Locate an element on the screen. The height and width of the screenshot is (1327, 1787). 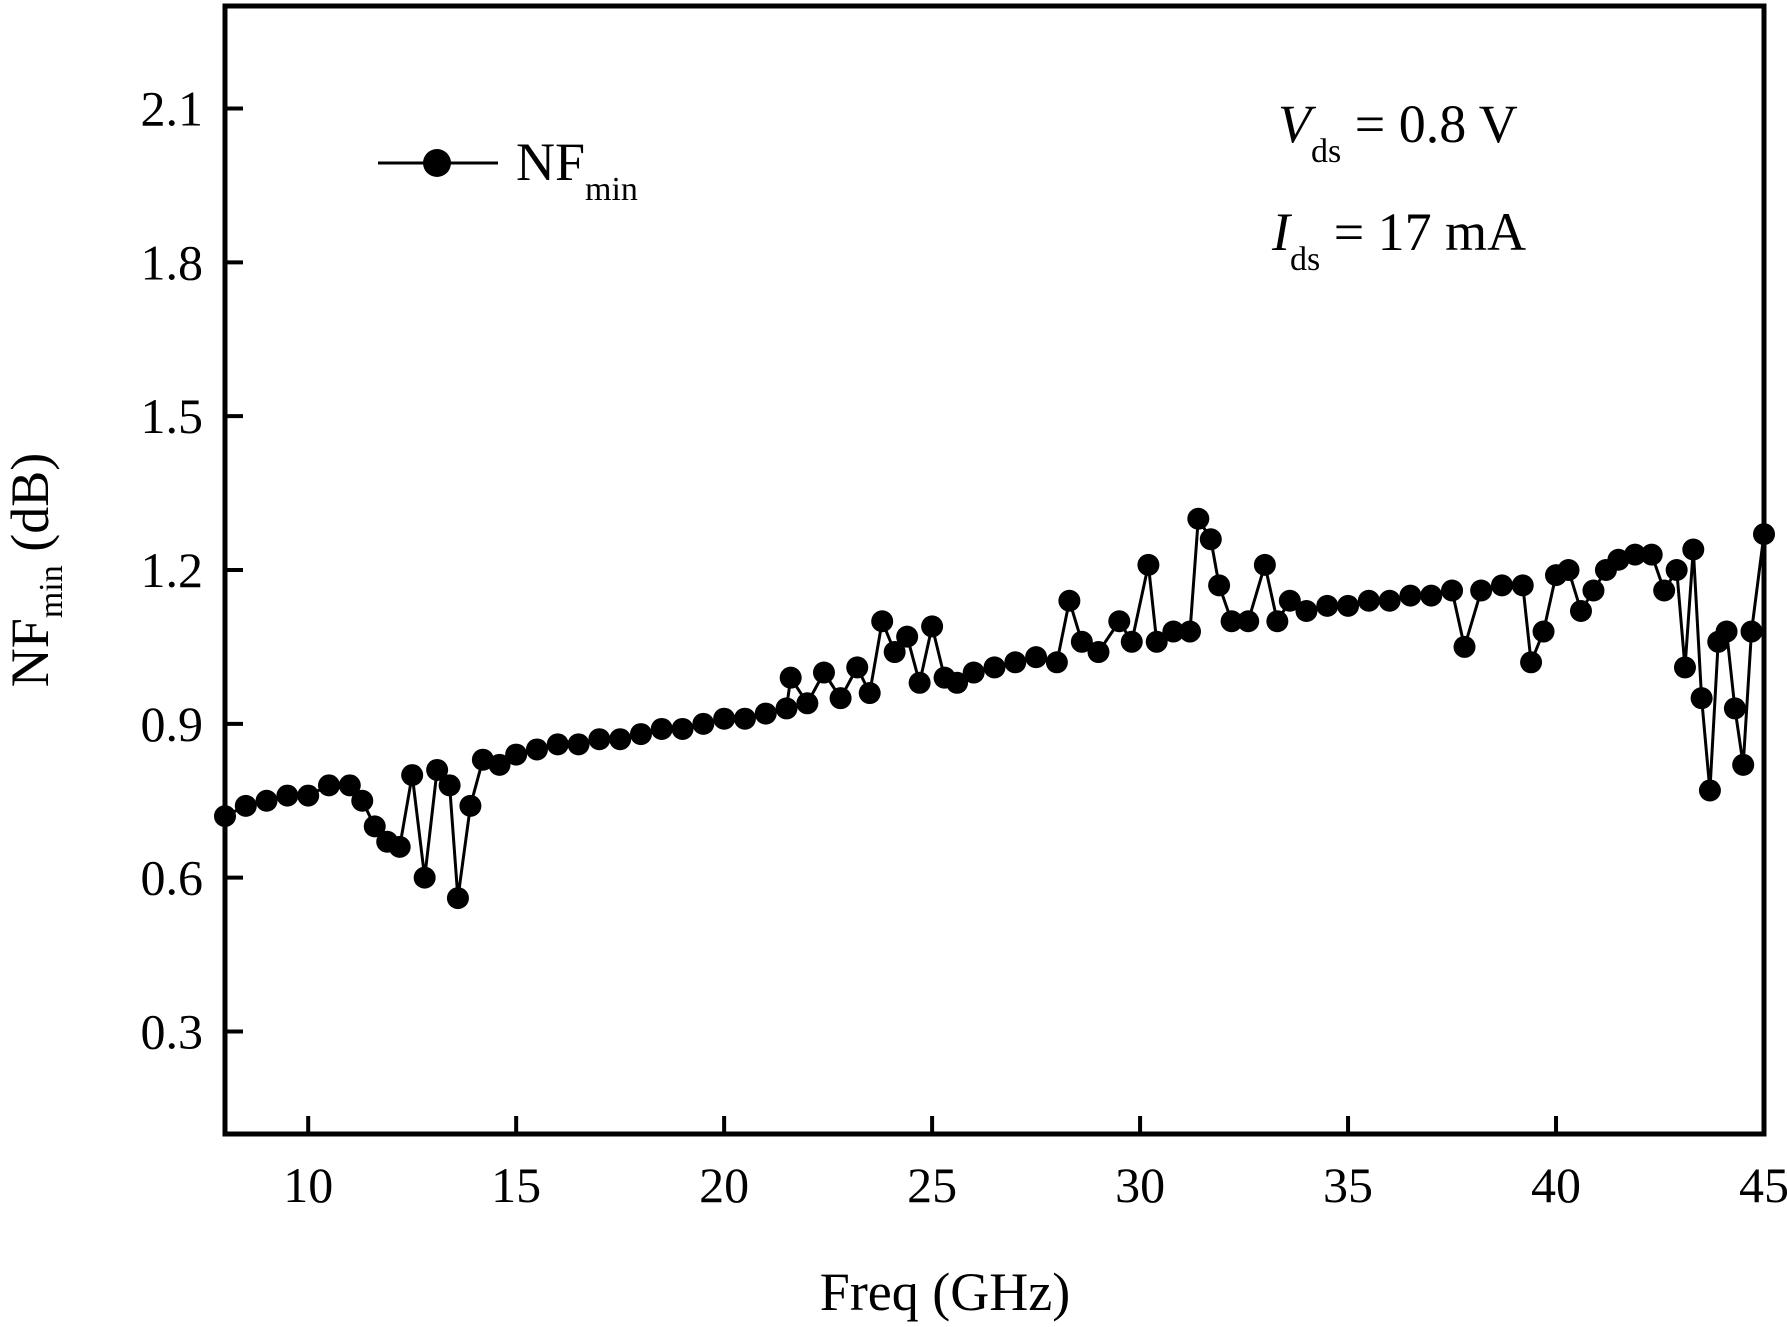
legend-label: NFmin is located at coordinates (577, 170).